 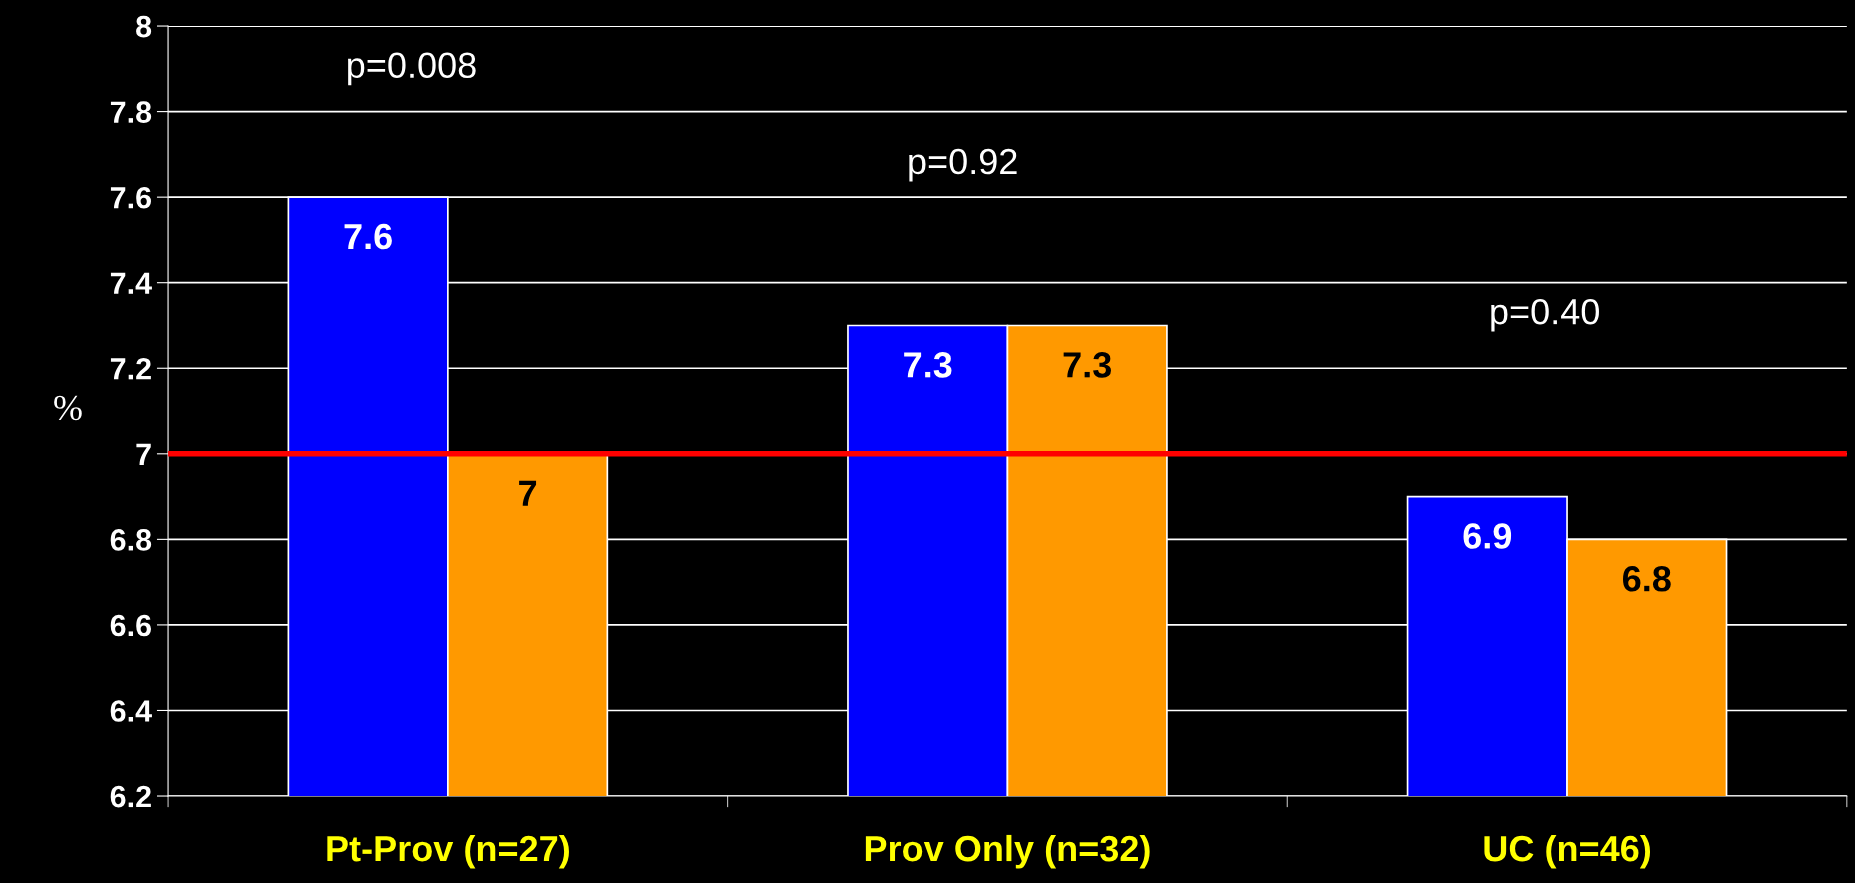 I want to click on y-tick-label: 6.6, so click(x=130, y=625).